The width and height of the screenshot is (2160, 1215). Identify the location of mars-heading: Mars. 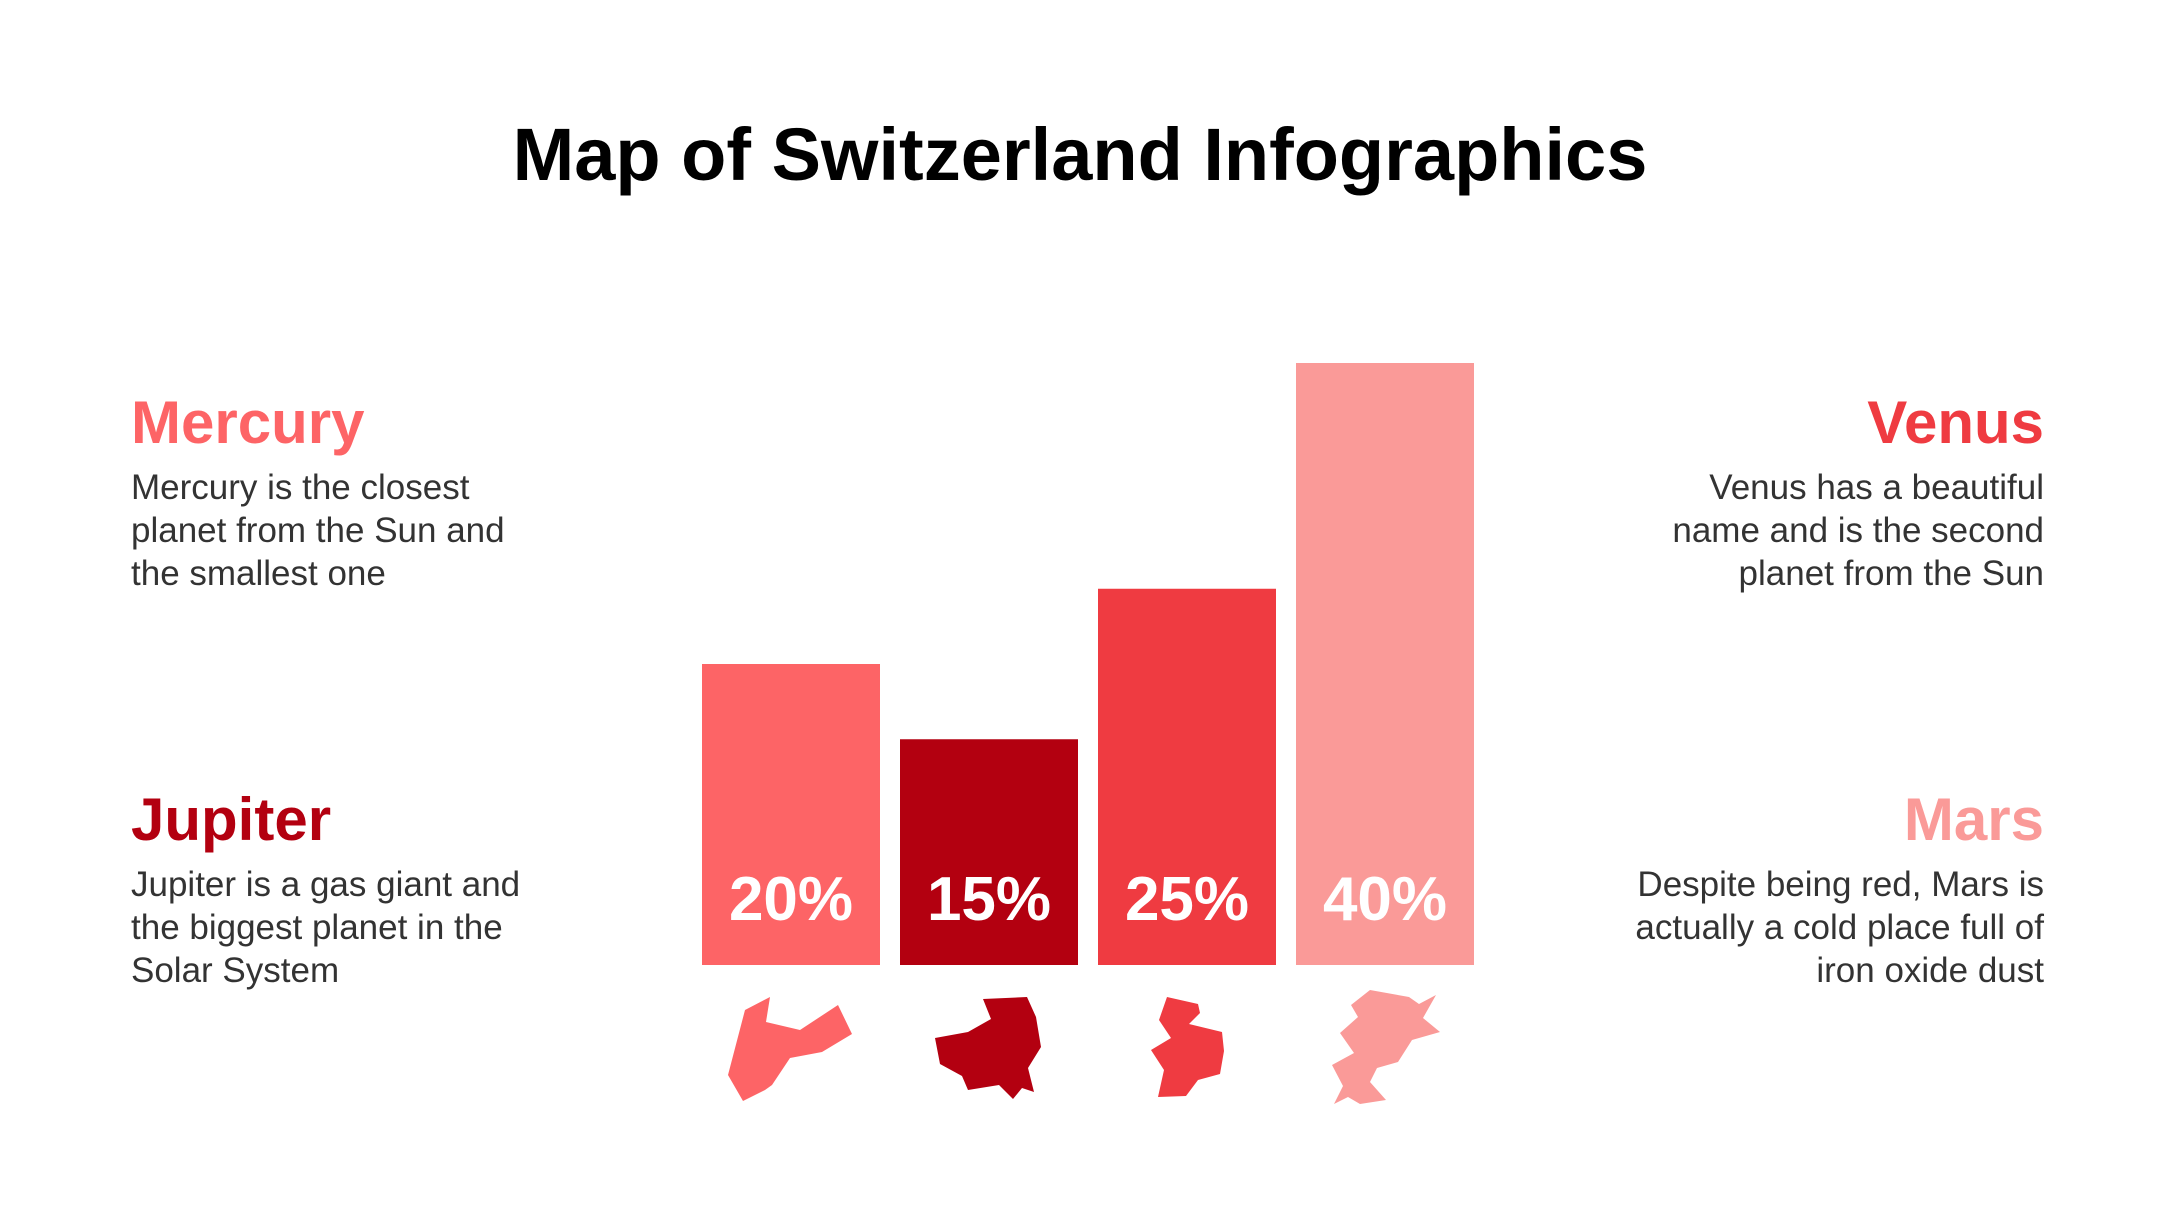
(1973, 819).